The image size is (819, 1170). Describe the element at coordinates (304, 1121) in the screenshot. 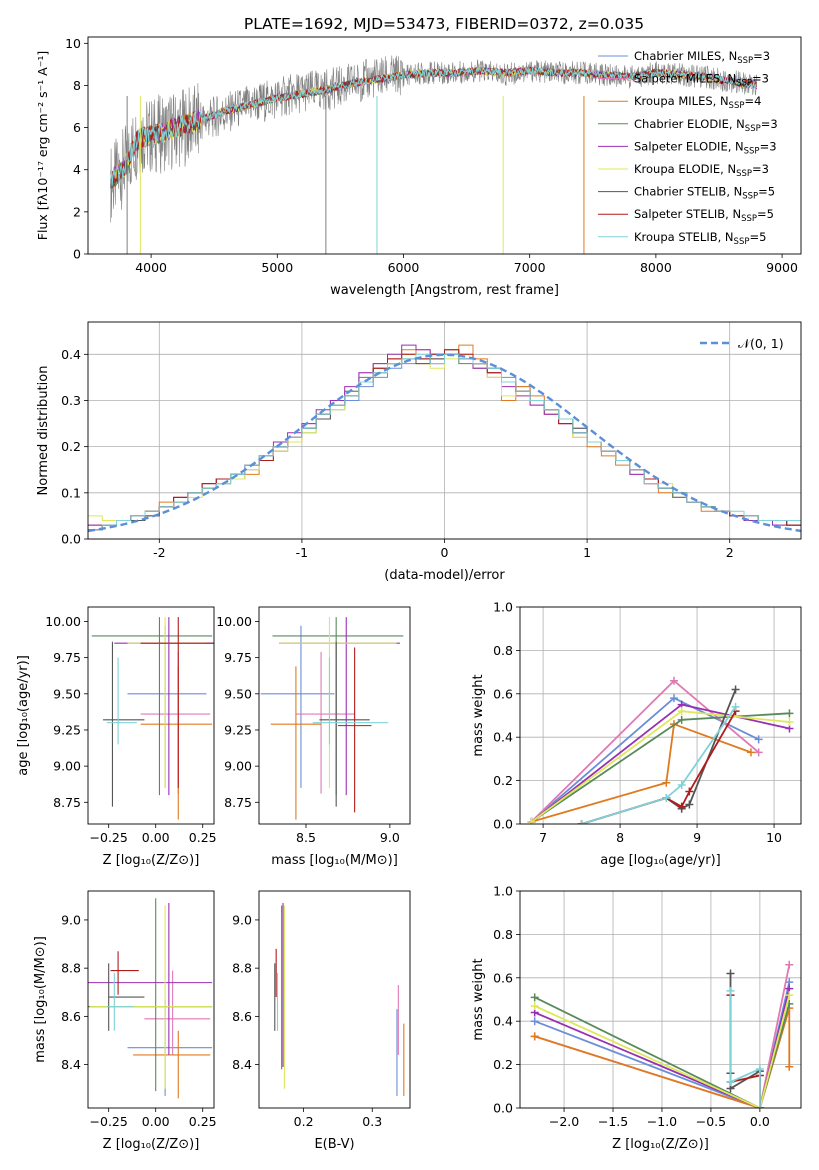

I see `x-tick-label: 0.2` at that location.